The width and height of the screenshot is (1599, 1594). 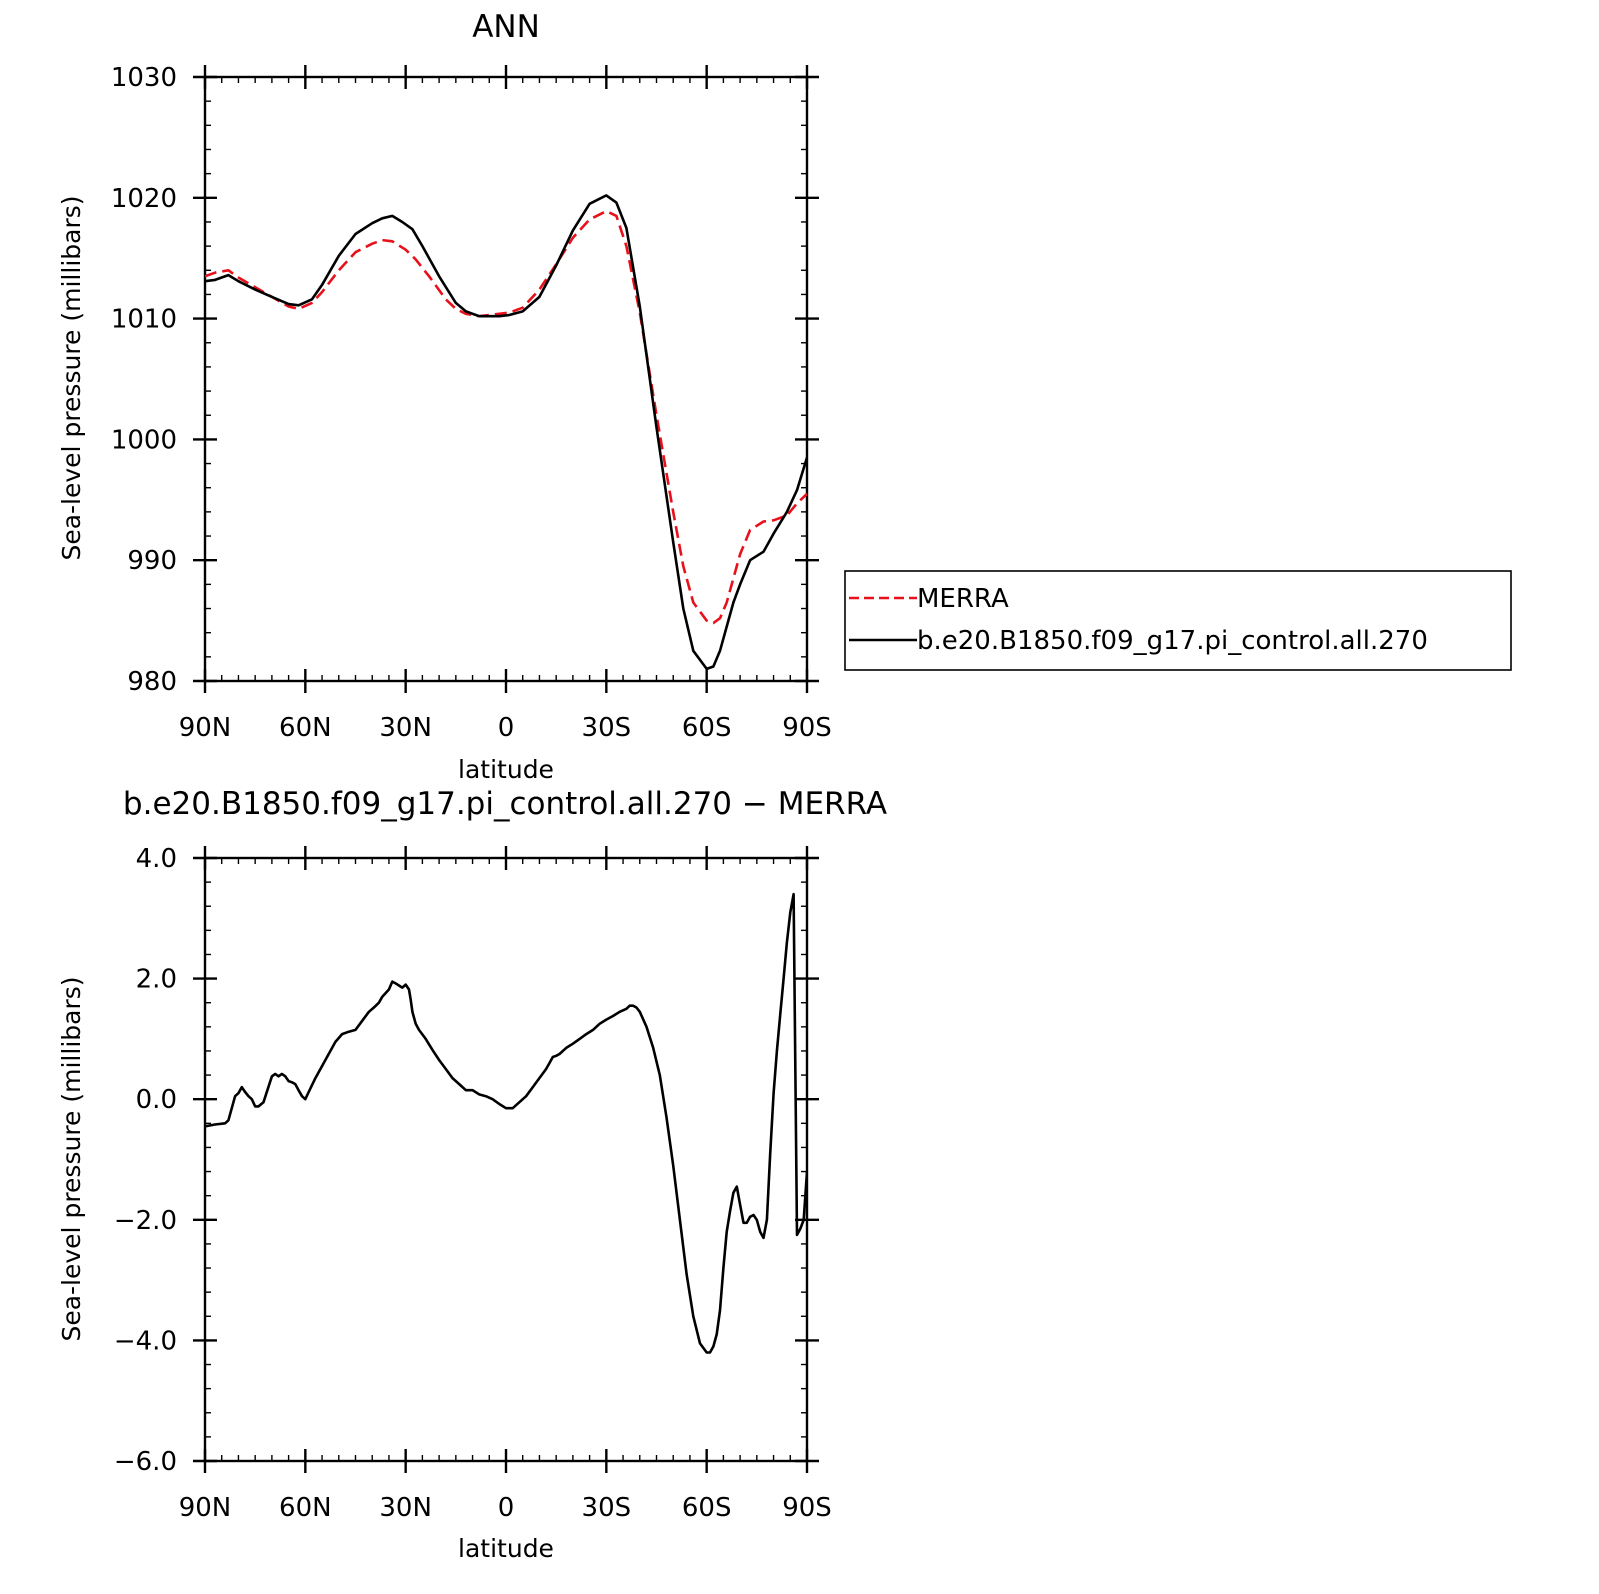 What do you see at coordinates (405, 1508) in the screenshot?
I see `bottom-x-tick-label: 30N` at bounding box center [405, 1508].